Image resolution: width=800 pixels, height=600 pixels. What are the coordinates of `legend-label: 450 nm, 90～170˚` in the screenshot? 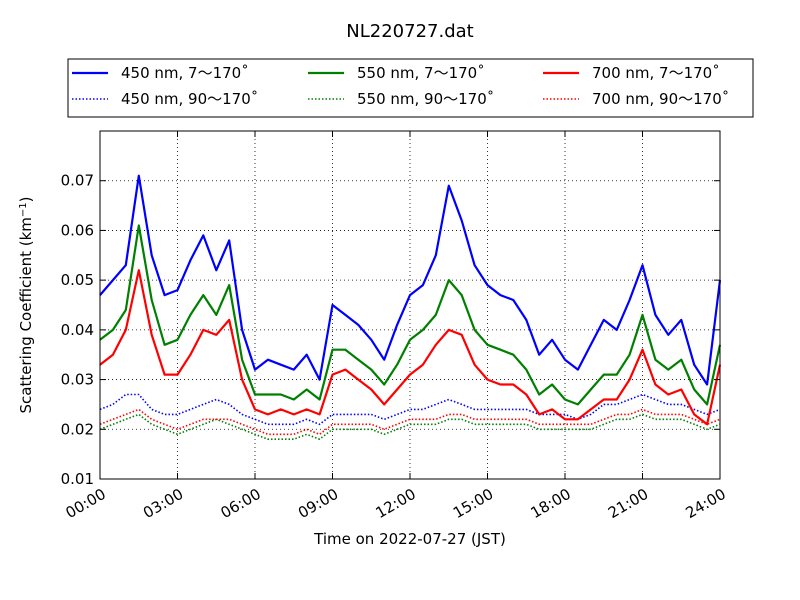 It's located at (189, 99).